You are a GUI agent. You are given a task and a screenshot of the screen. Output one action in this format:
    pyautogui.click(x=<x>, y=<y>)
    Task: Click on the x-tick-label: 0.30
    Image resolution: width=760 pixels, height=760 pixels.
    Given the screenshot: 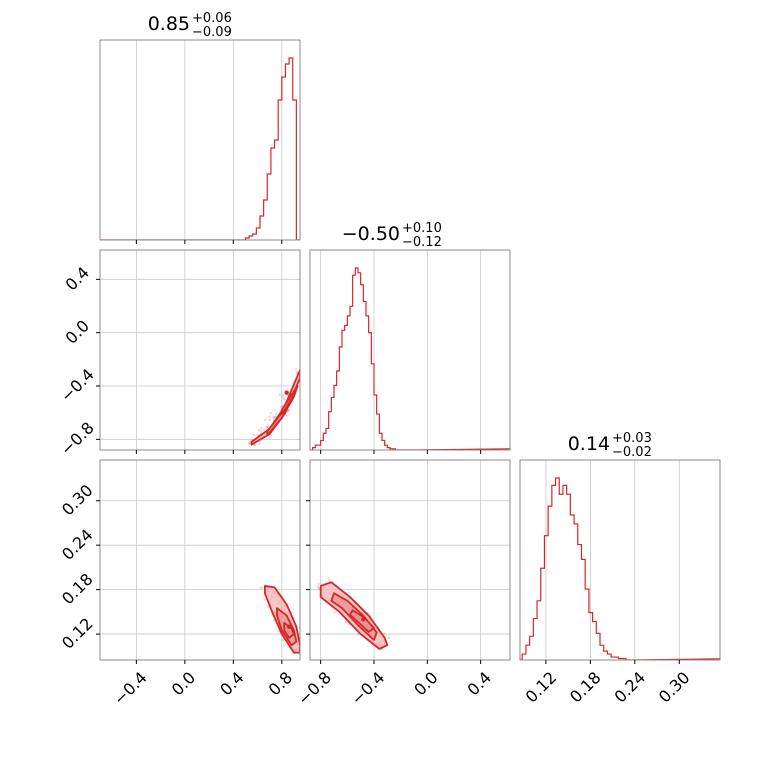 What is the action you would take?
    pyautogui.click(x=674, y=687)
    